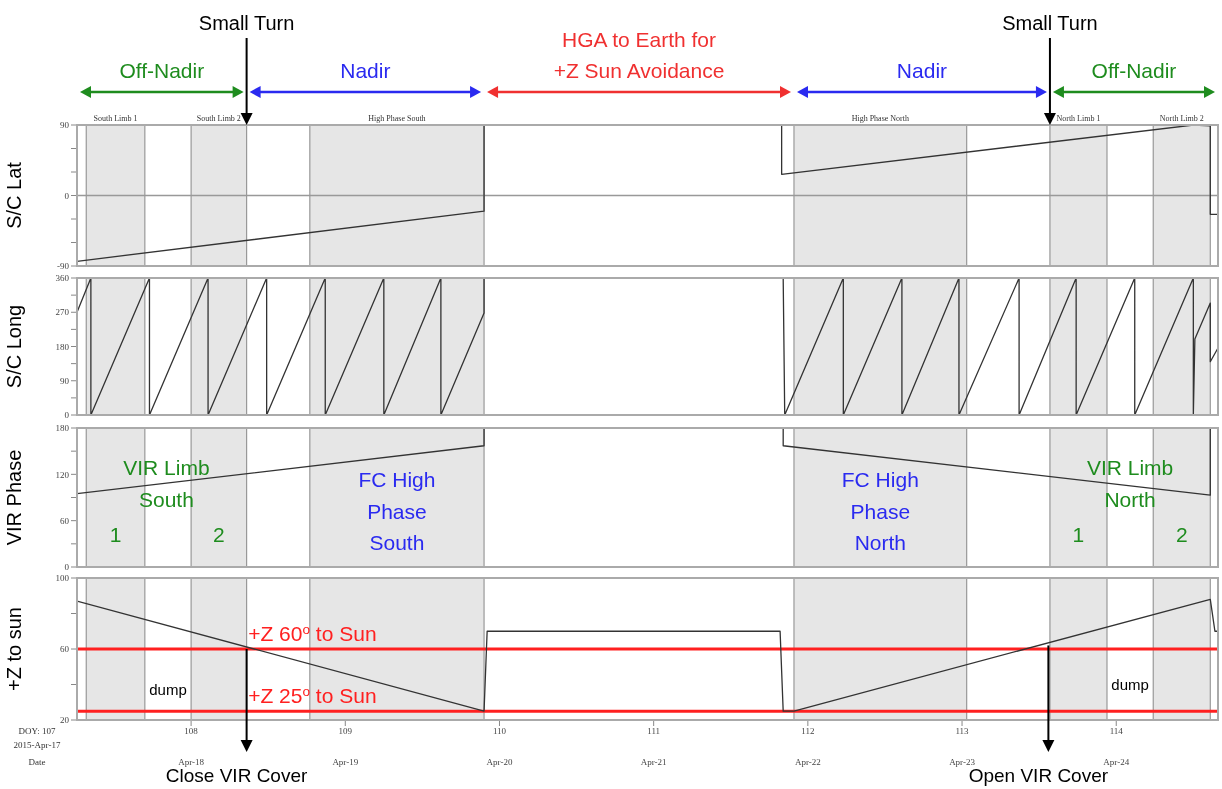 The height and width of the screenshot is (789, 1222). I want to click on x-tick-label: 112, so click(808, 731).